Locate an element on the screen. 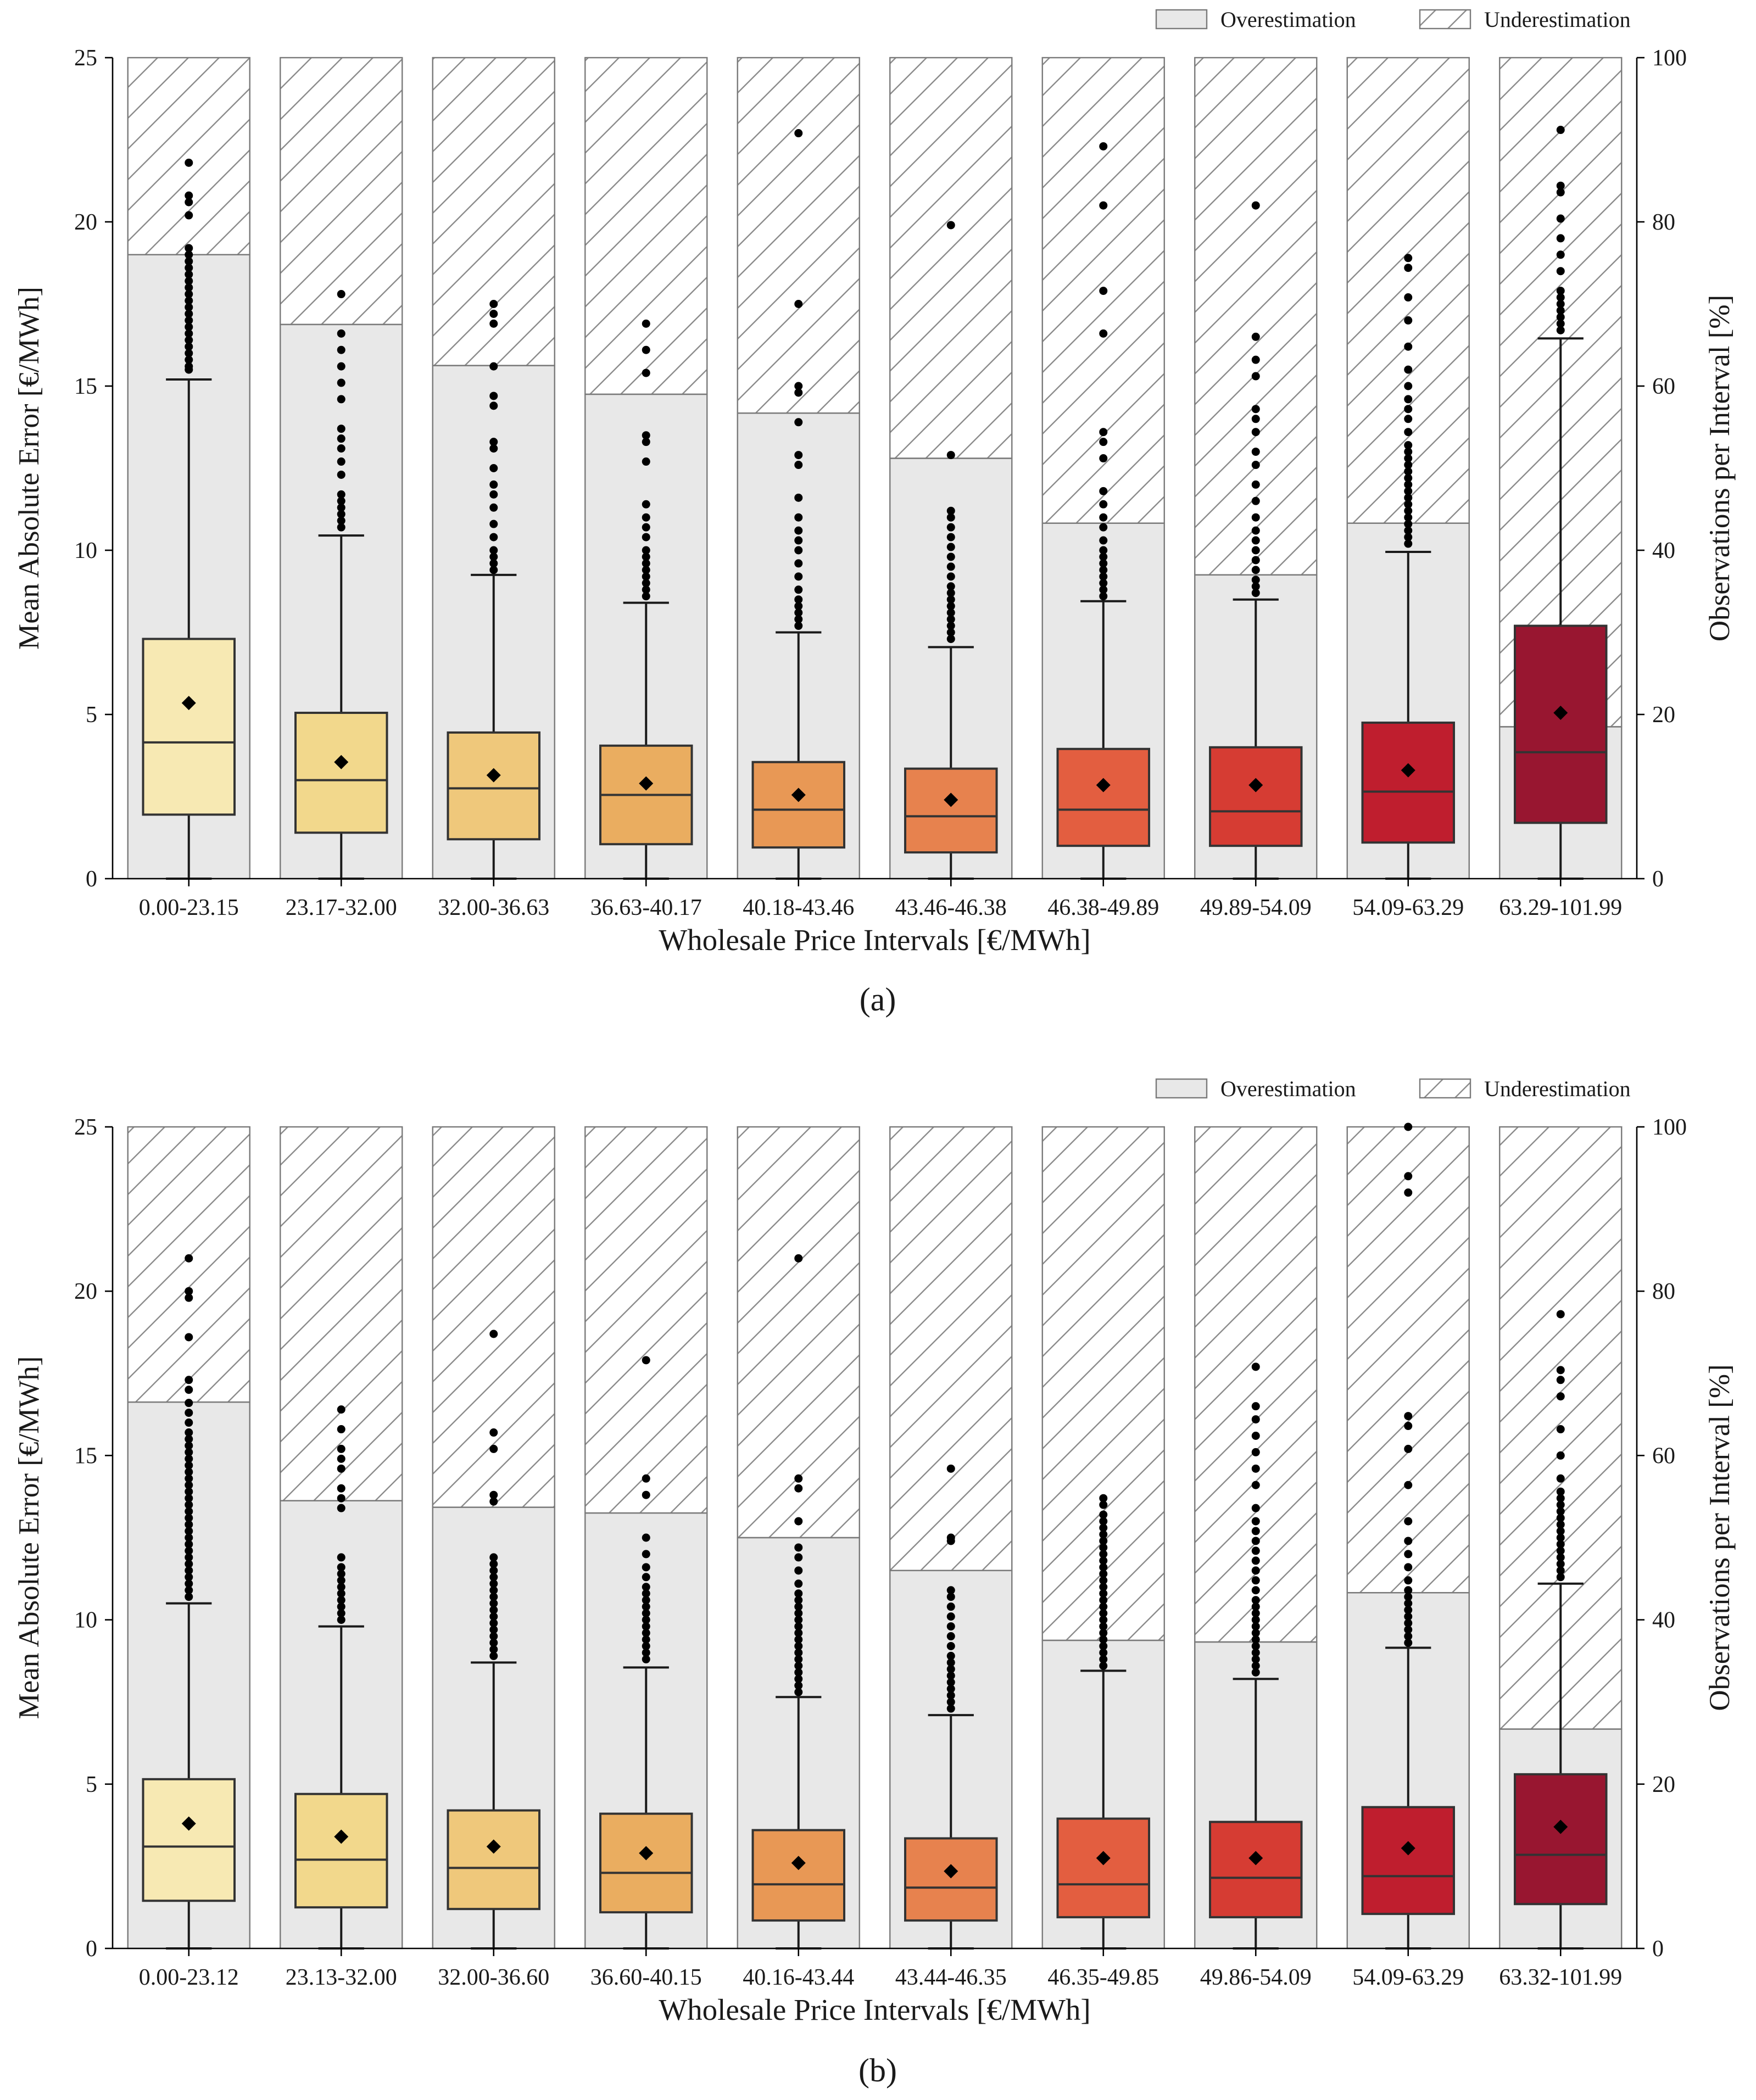 Image resolution: width=1756 pixels, height=2100 pixels. y-left-tick-label: 0 is located at coordinates (91, 1949).